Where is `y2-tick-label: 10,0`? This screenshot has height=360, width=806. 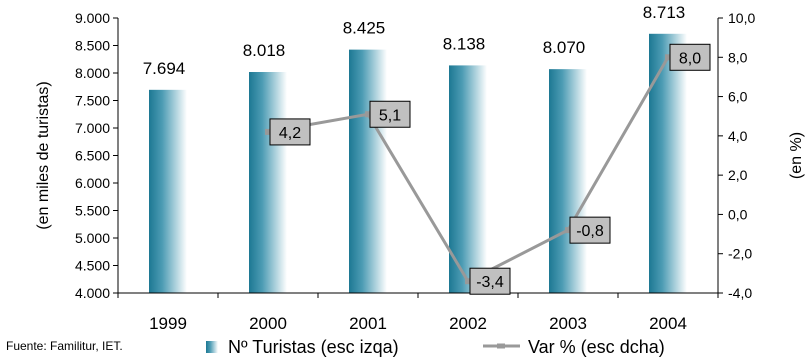 y2-tick-label: 10,0 is located at coordinates (741, 18).